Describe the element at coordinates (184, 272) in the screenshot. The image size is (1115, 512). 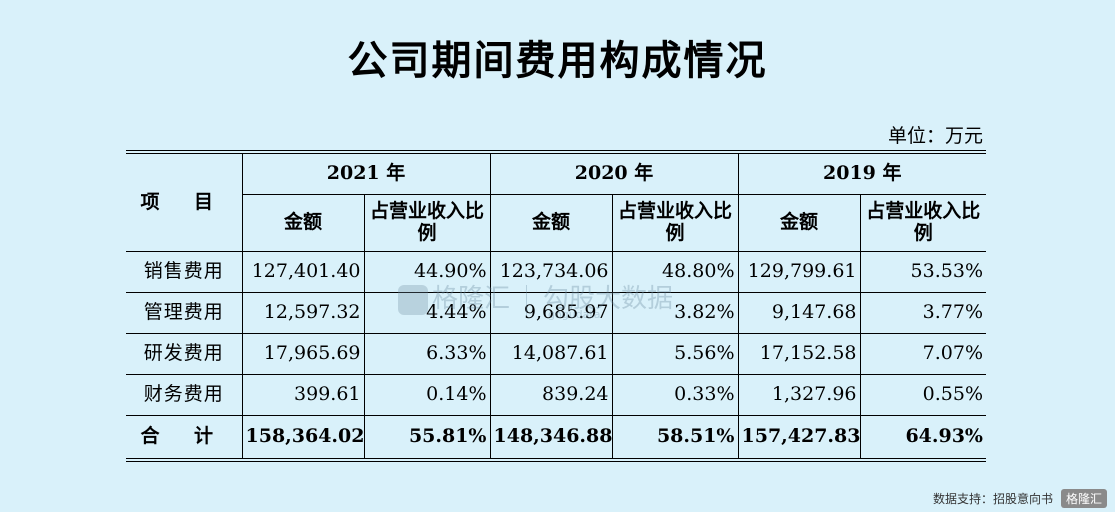
I see `row-label: 销售费用` at that location.